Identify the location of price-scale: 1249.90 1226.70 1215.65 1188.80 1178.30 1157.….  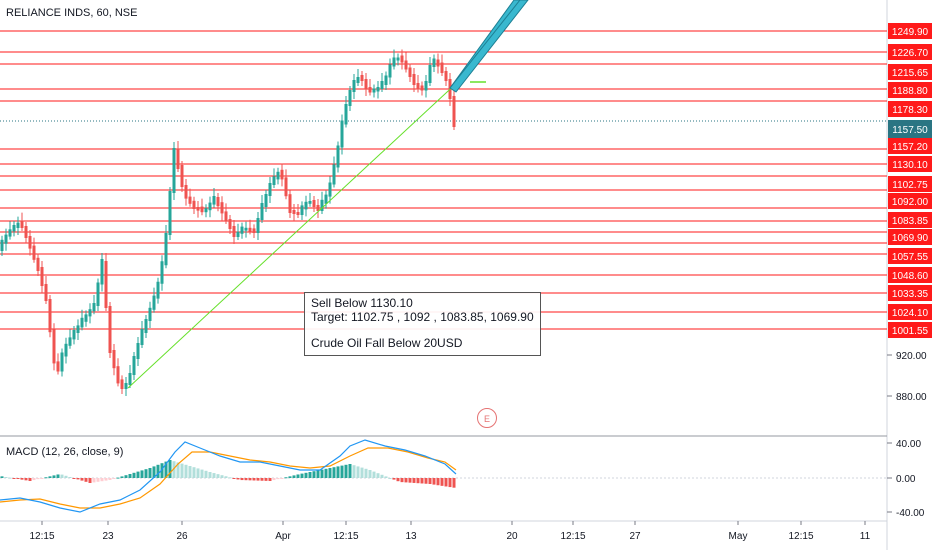
(909, 213).